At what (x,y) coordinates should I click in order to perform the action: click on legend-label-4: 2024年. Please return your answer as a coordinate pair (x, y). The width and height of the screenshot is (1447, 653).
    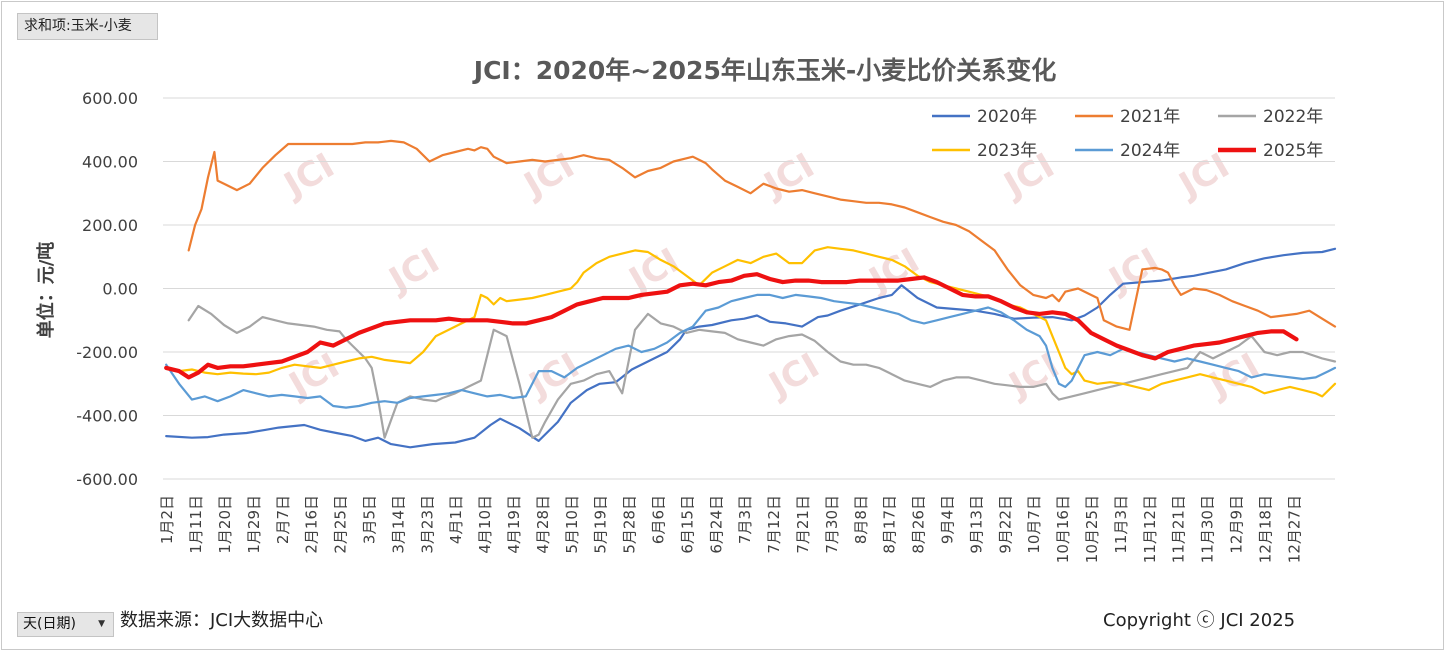
    Looking at the image, I should click on (1150, 151).